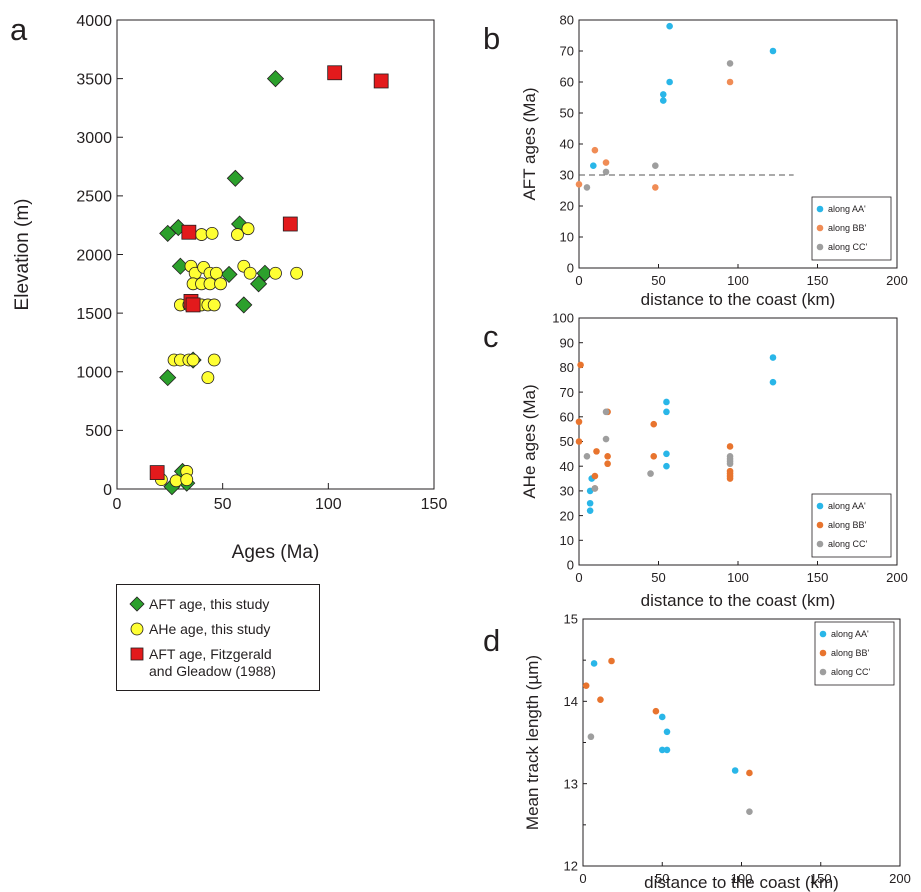 The height and width of the screenshot is (892, 921). Describe the element at coordinates (571, 866) in the screenshot. I see `y-tick-label: 12` at that location.